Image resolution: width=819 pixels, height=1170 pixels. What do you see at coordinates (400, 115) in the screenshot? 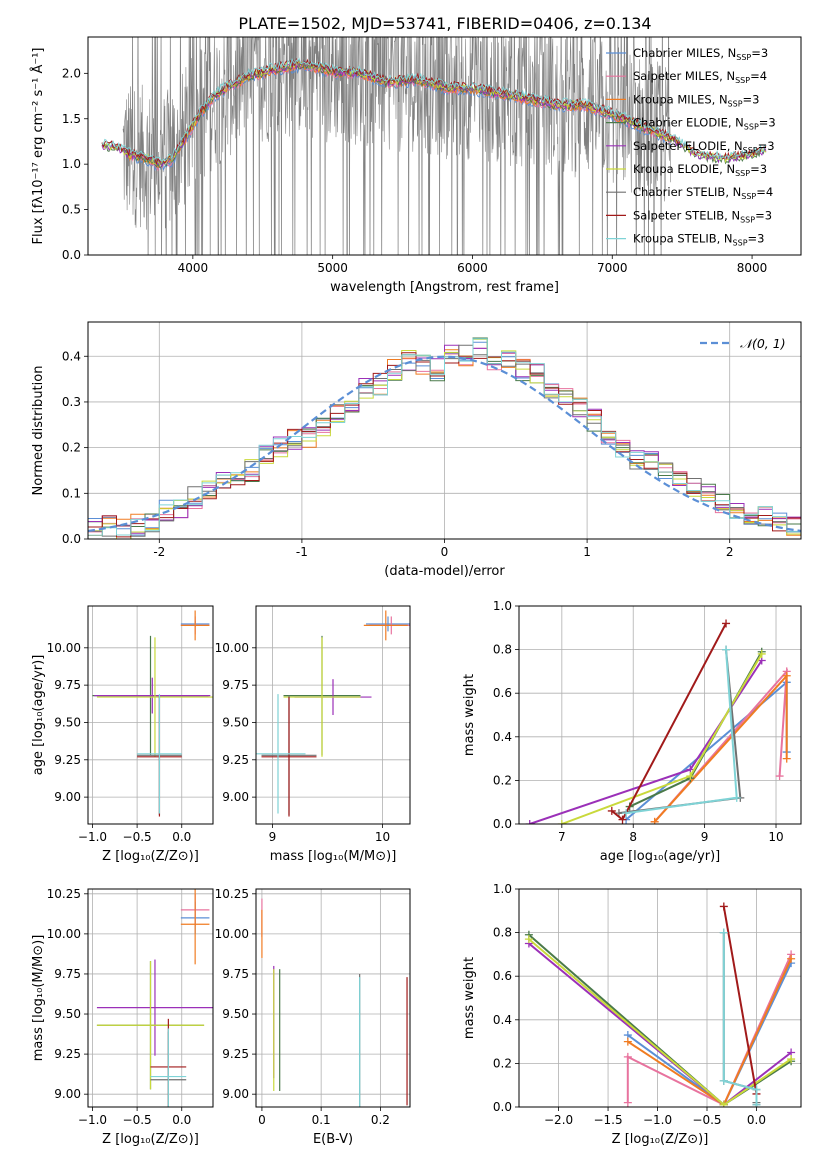
I see `model-spectrum-kroupa_miles` at bounding box center [400, 115].